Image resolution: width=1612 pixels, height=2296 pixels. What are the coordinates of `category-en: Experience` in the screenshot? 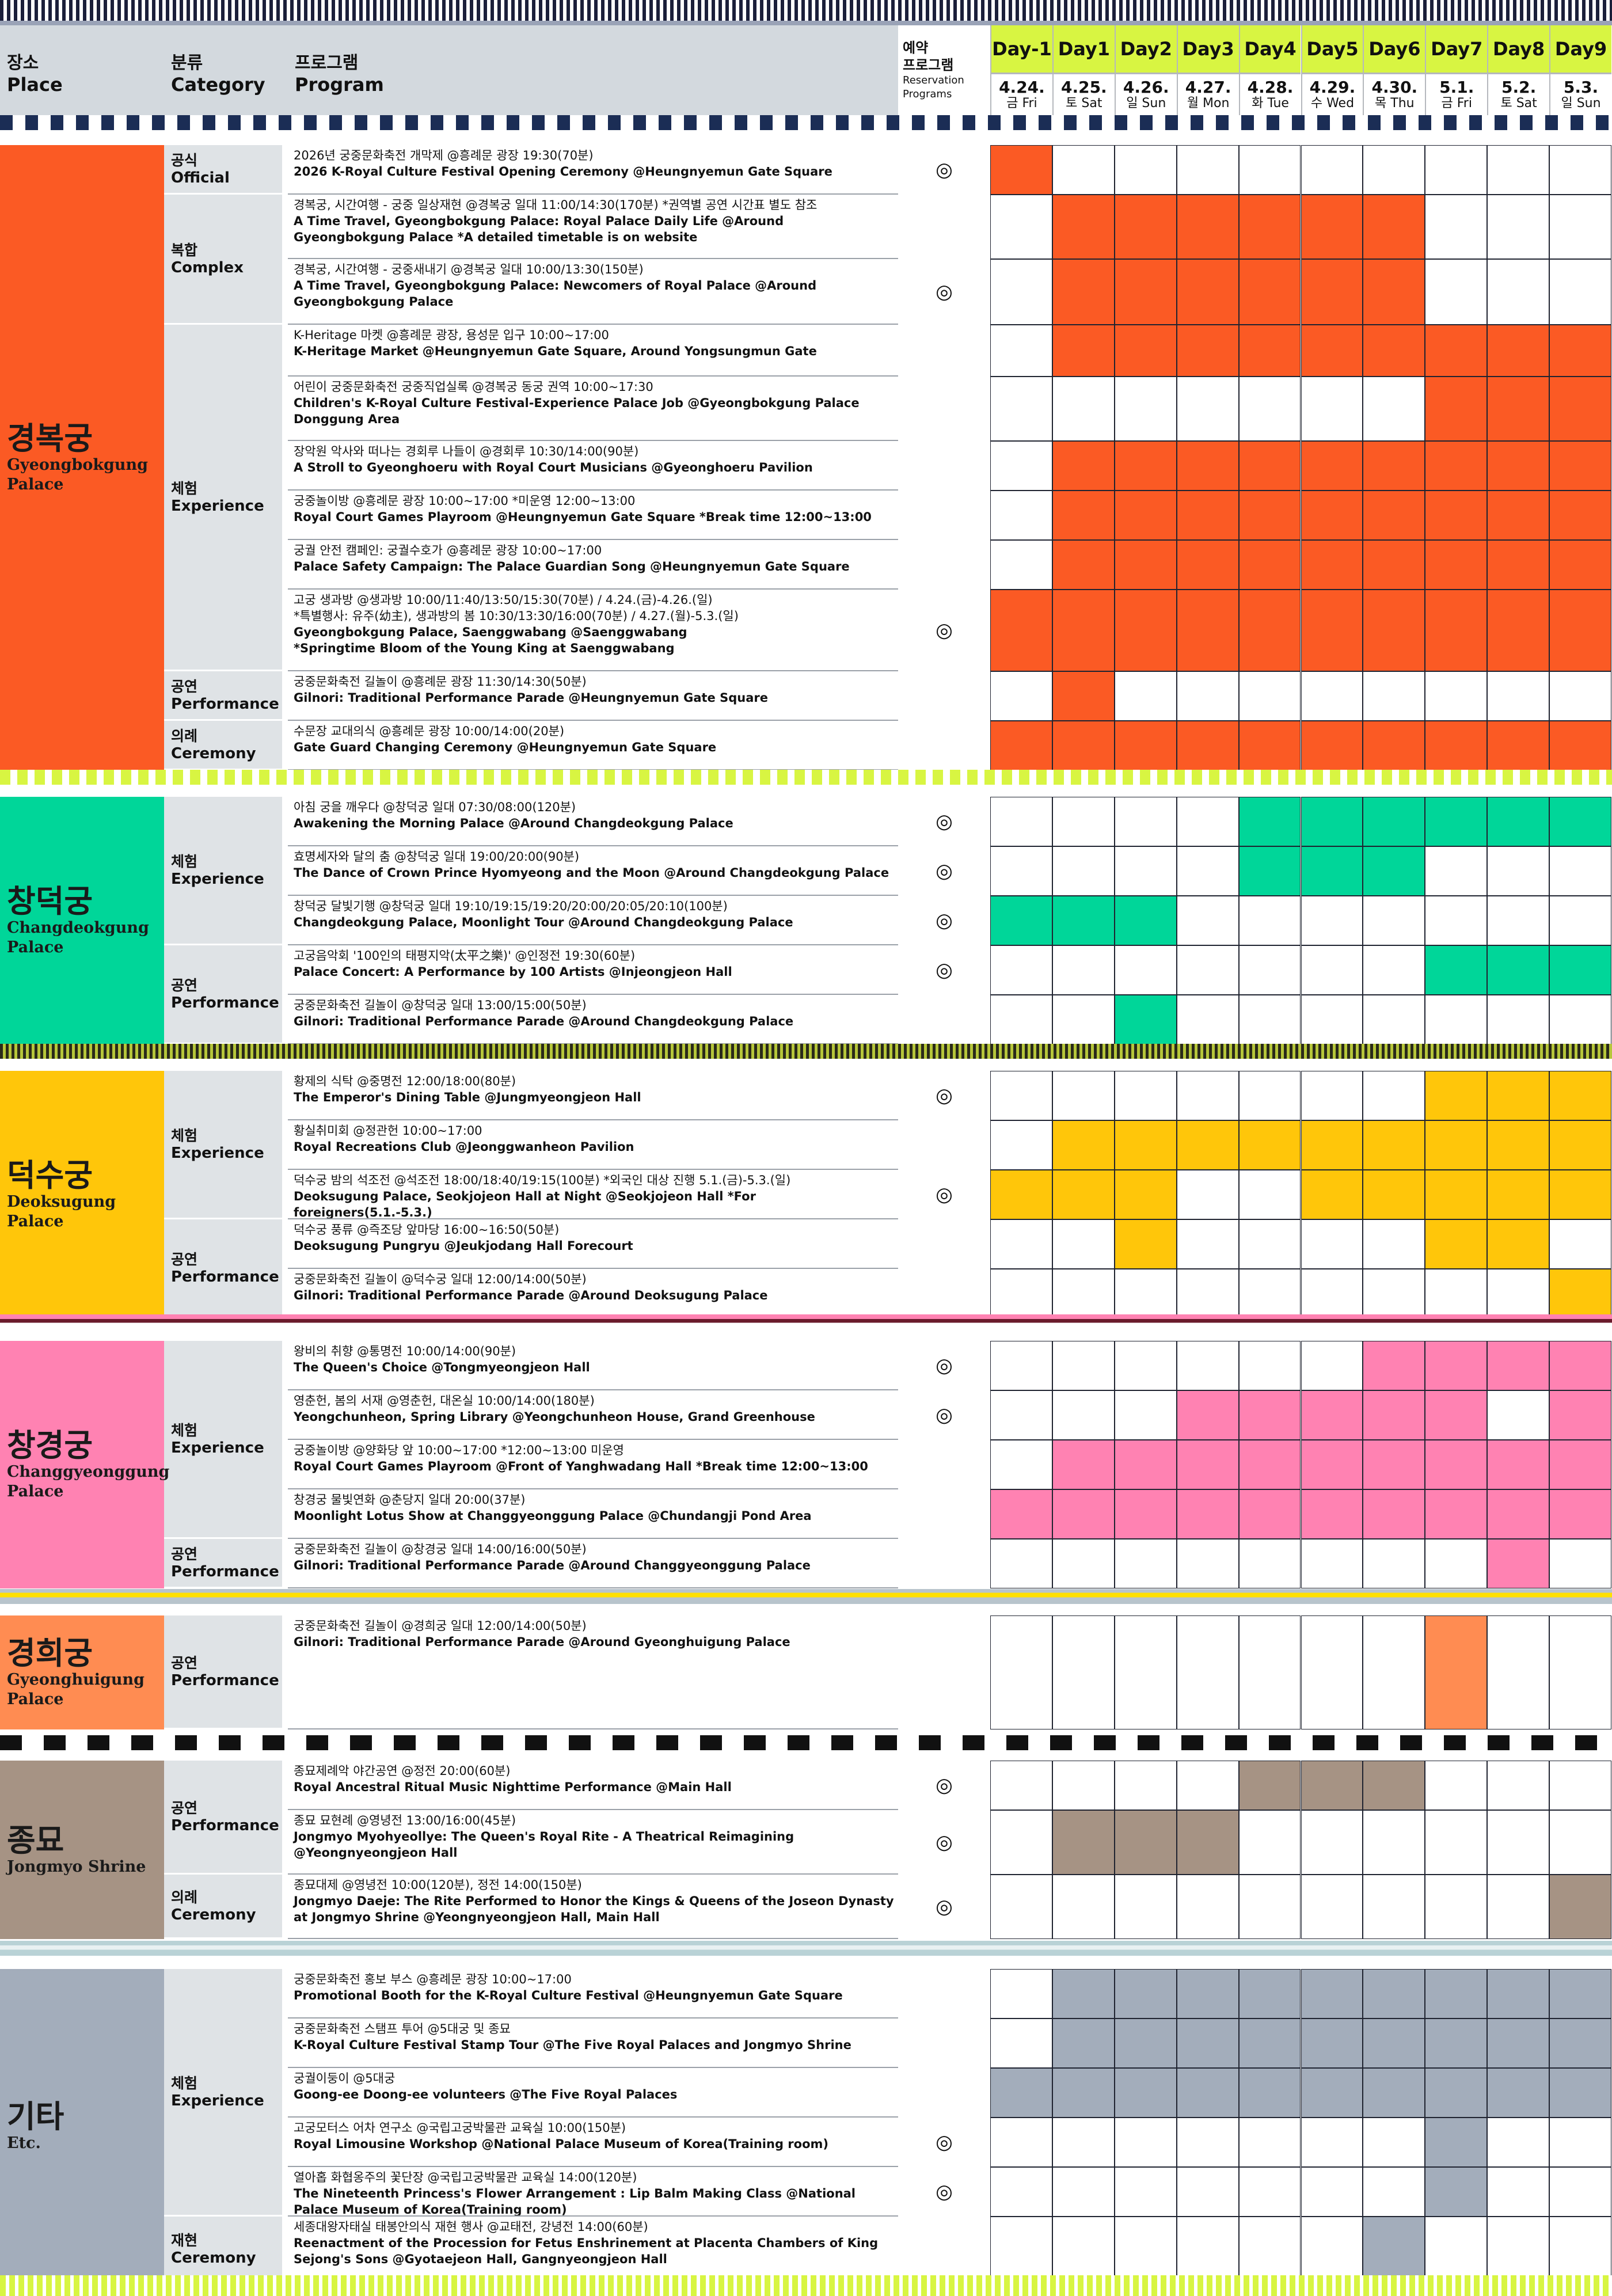 It's located at (217, 1448).